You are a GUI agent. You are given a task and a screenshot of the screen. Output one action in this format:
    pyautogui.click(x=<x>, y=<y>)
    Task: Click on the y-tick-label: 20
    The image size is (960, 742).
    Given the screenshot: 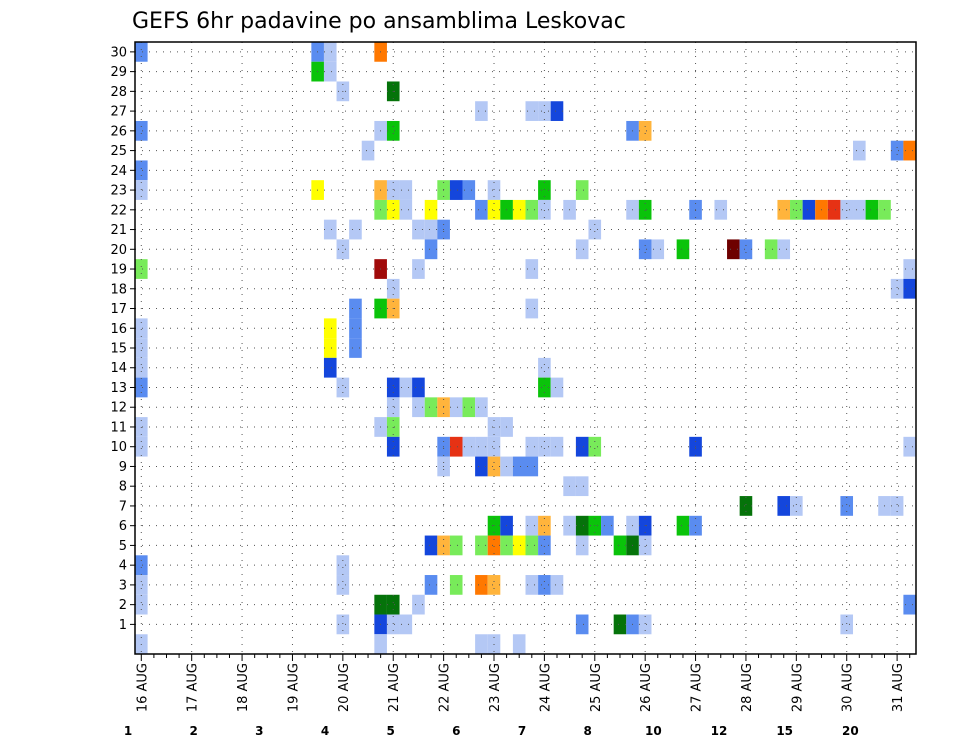 What is the action you would take?
    pyautogui.click(x=118, y=250)
    